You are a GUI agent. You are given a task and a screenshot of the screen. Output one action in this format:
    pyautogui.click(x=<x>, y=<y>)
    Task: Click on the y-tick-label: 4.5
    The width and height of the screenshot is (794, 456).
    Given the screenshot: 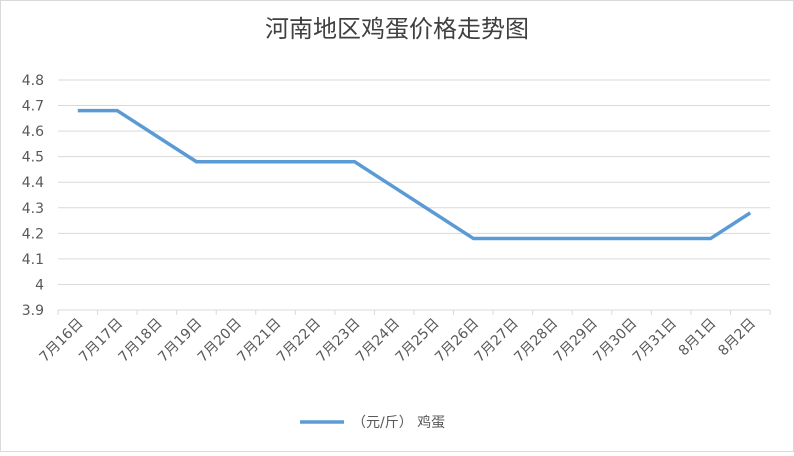 What is the action you would take?
    pyautogui.click(x=33, y=158)
    